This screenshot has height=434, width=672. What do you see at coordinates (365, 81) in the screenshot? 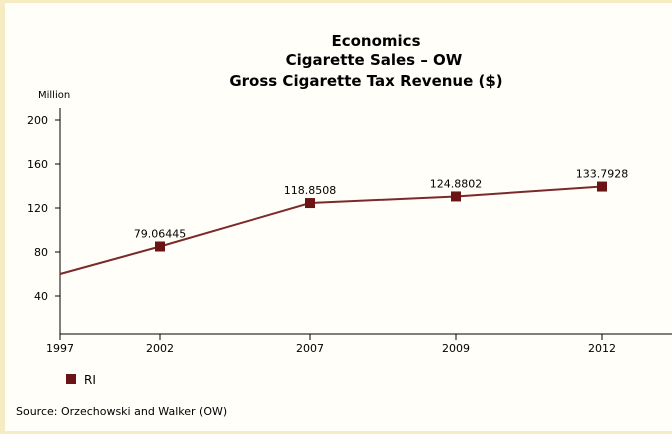
I see `chart-title-line-3: Gross Cigarette Tax Revenue ($)` at bounding box center [365, 81].